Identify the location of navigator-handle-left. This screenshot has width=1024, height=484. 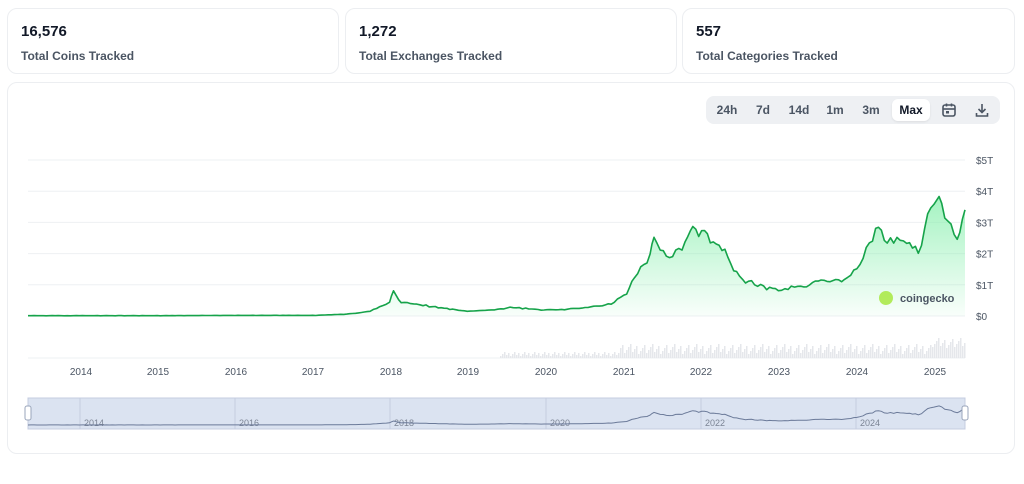
(28, 413).